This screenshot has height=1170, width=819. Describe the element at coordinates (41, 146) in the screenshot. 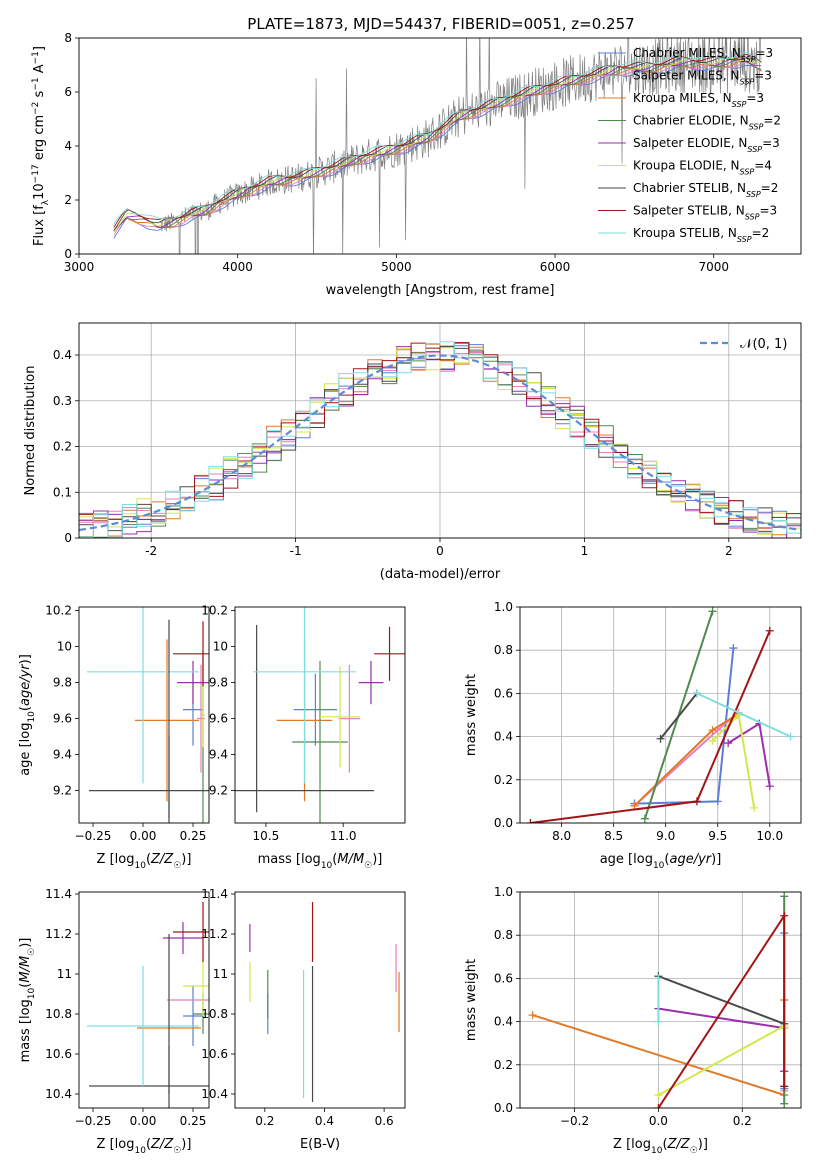

I see `y-axis-label: Flux [fλ10−17 erg cm−2 s−1 A−1]` at that location.